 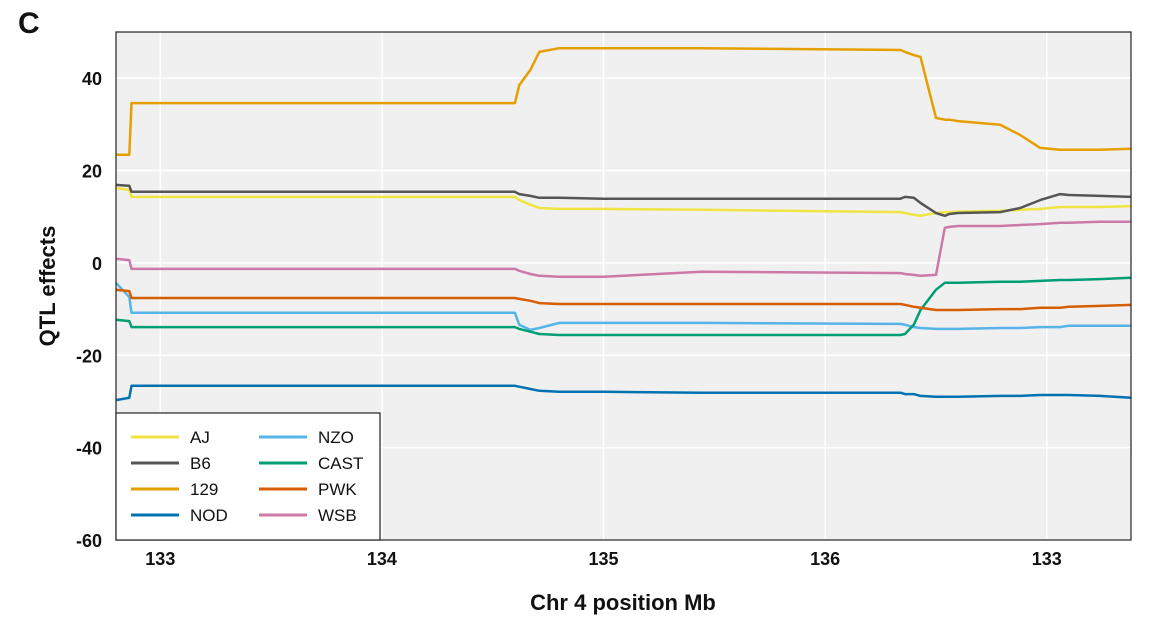 What do you see at coordinates (337, 515) in the screenshot?
I see `legend-label: WSB` at bounding box center [337, 515].